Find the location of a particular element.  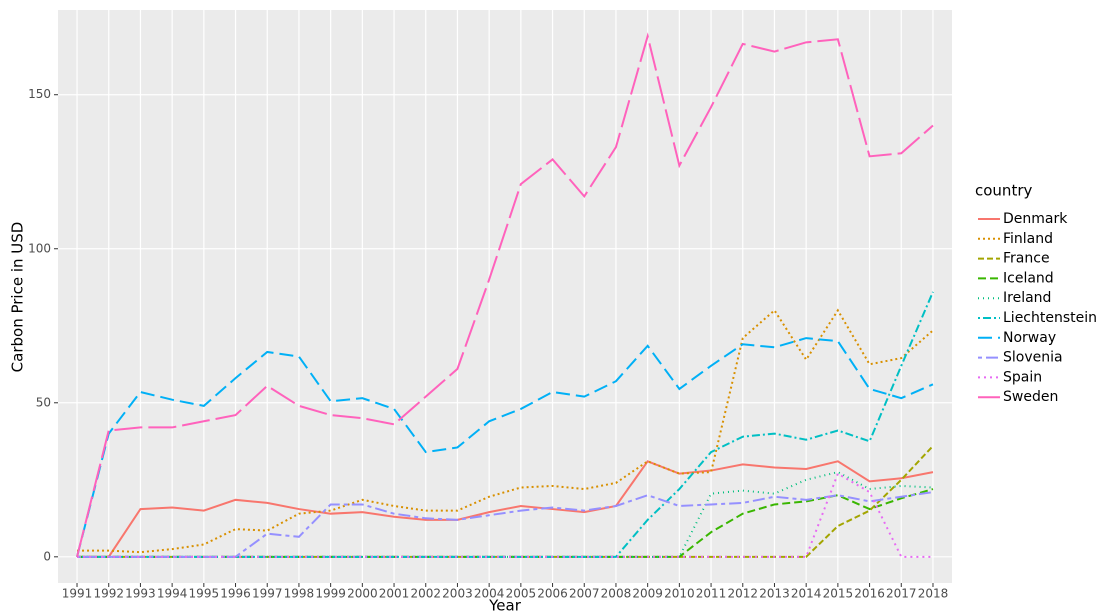

x-tick-label: 2003 is located at coordinates (457, 594).